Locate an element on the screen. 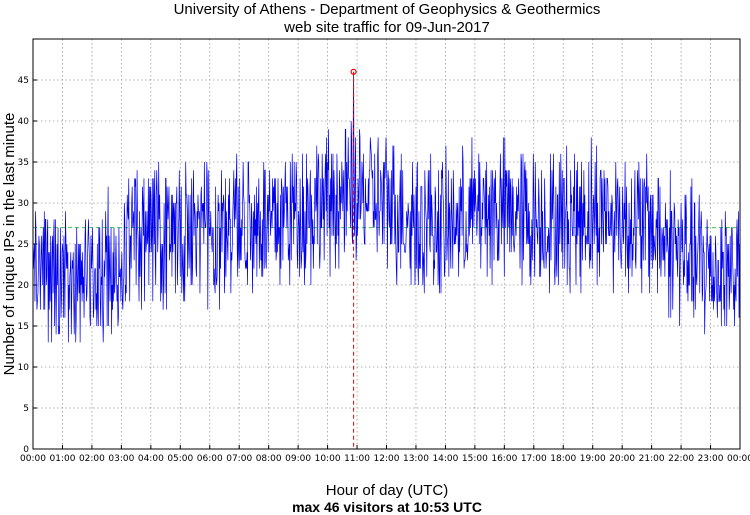  x-tick-label: 02:00 is located at coordinates (92, 459).